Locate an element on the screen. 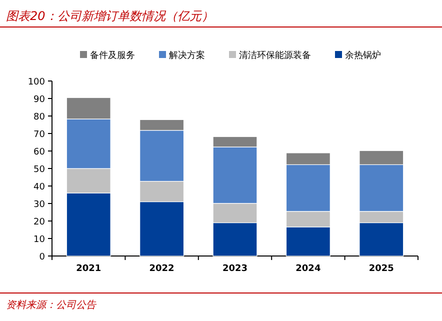 Image resolution: width=442 pixels, height=321 pixels. legend-label: 备件及服务 is located at coordinates (112, 55).